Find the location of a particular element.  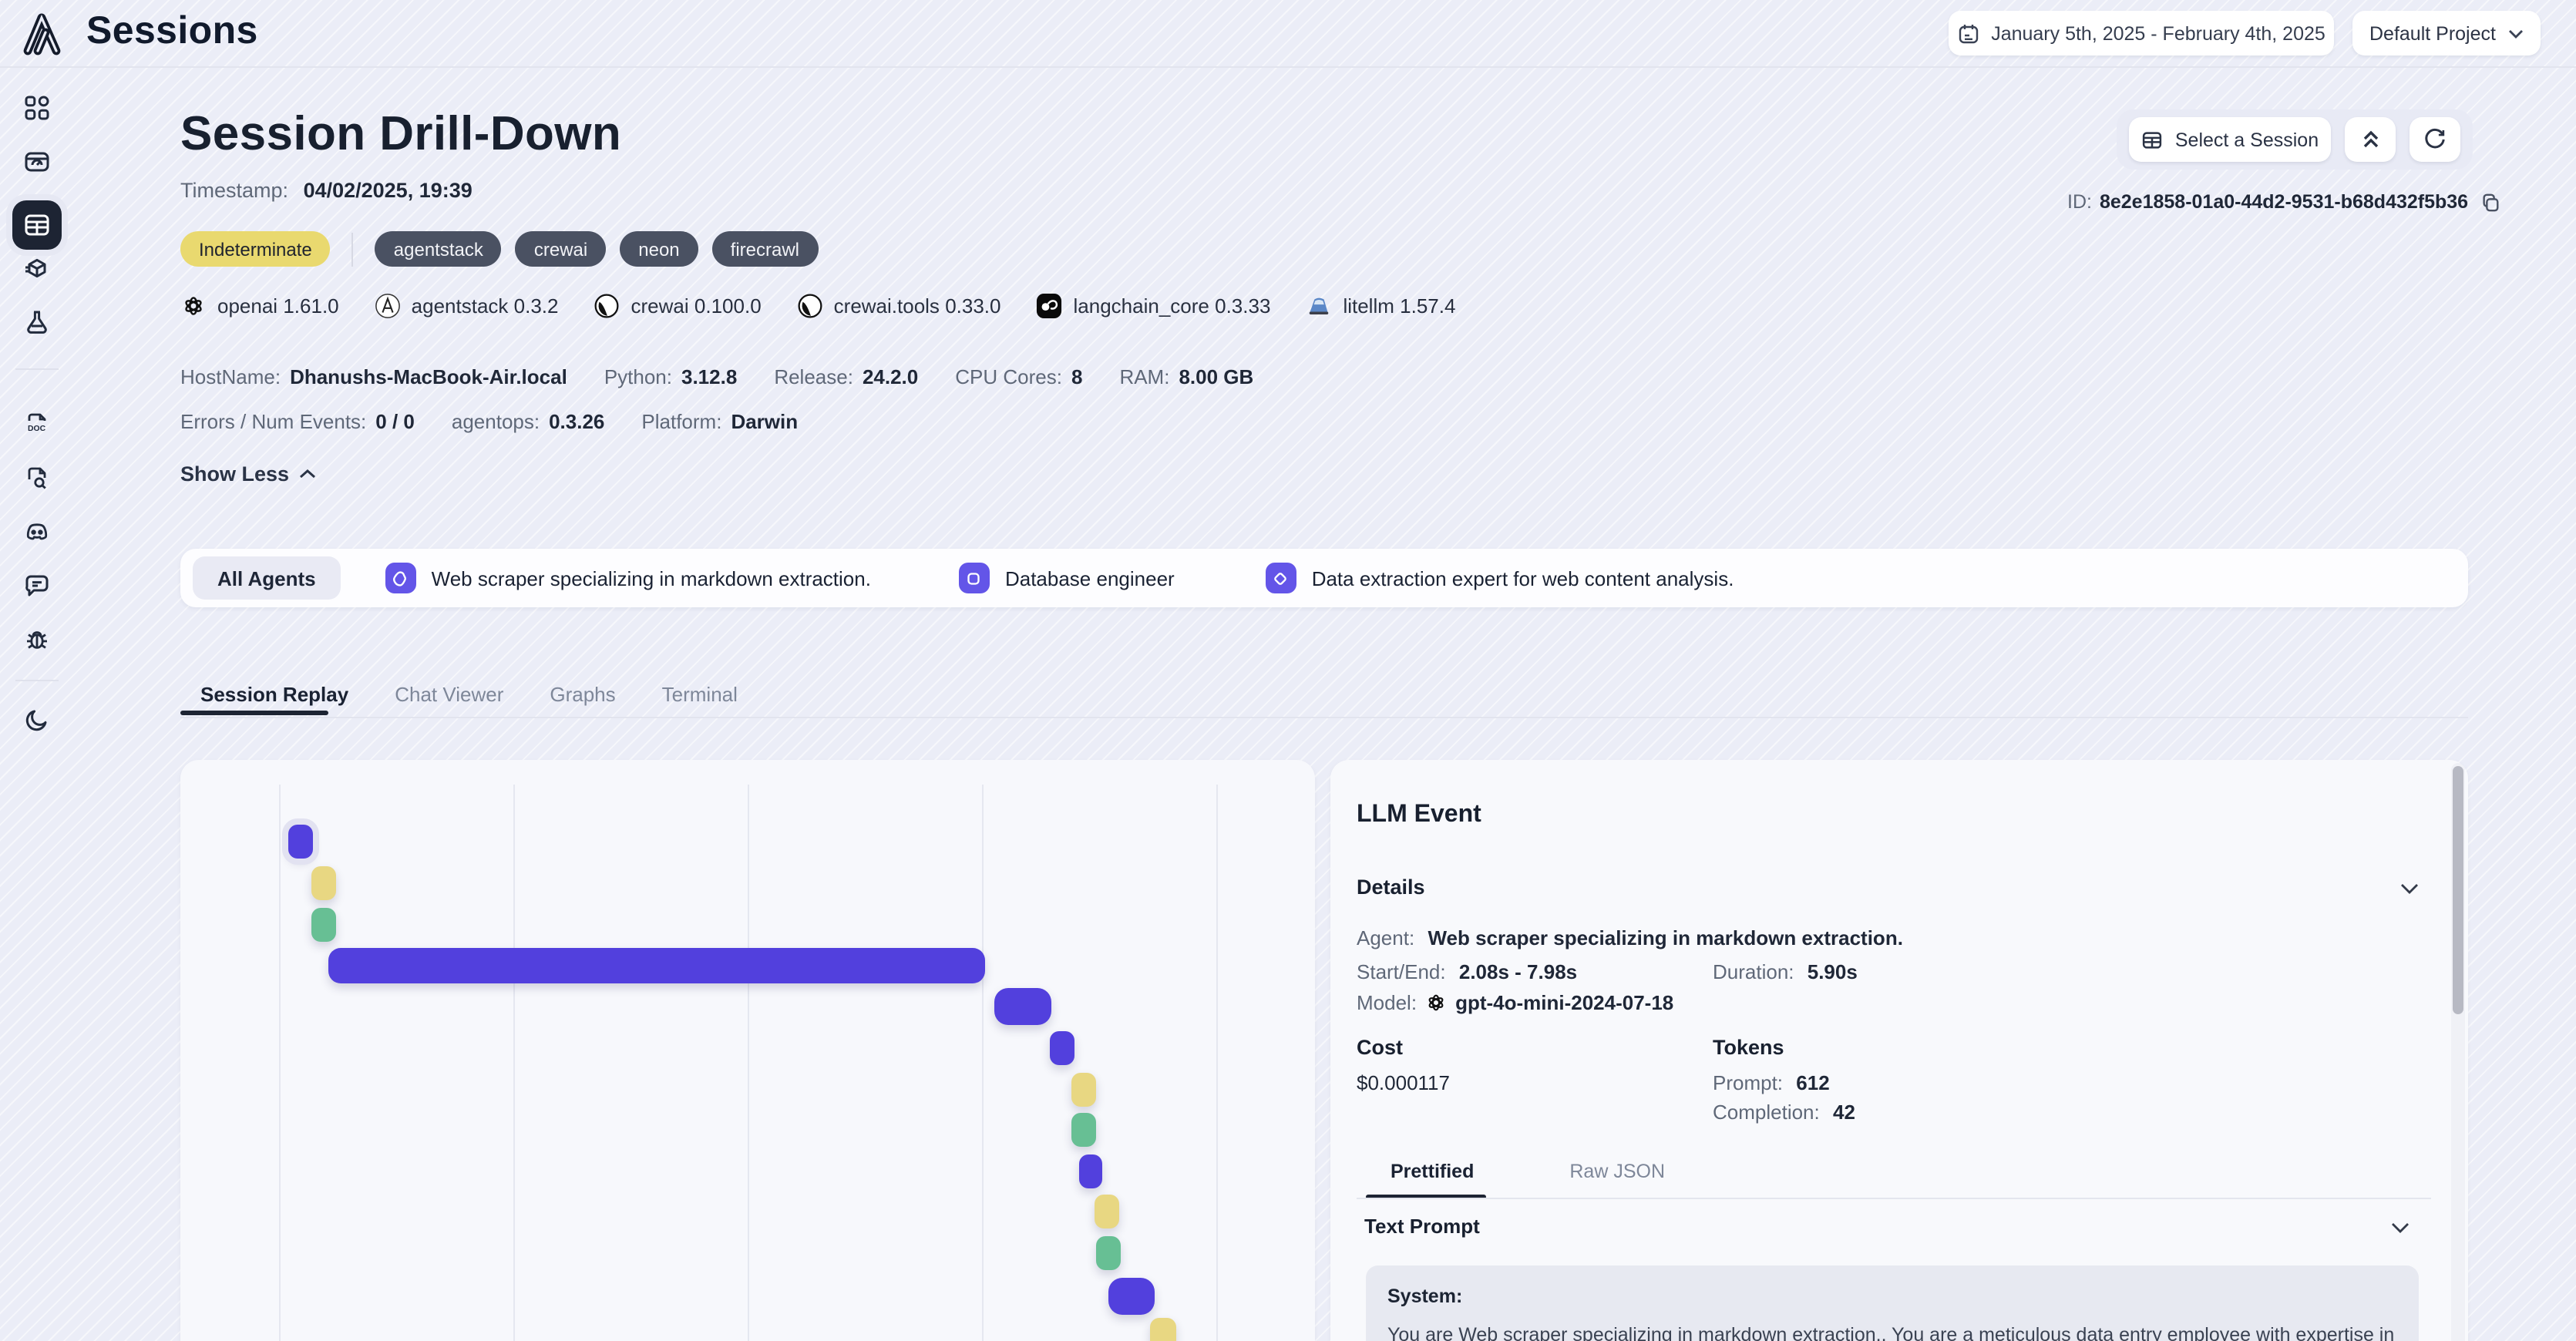

package-item: openai 1.61.0 is located at coordinates (259, 305).